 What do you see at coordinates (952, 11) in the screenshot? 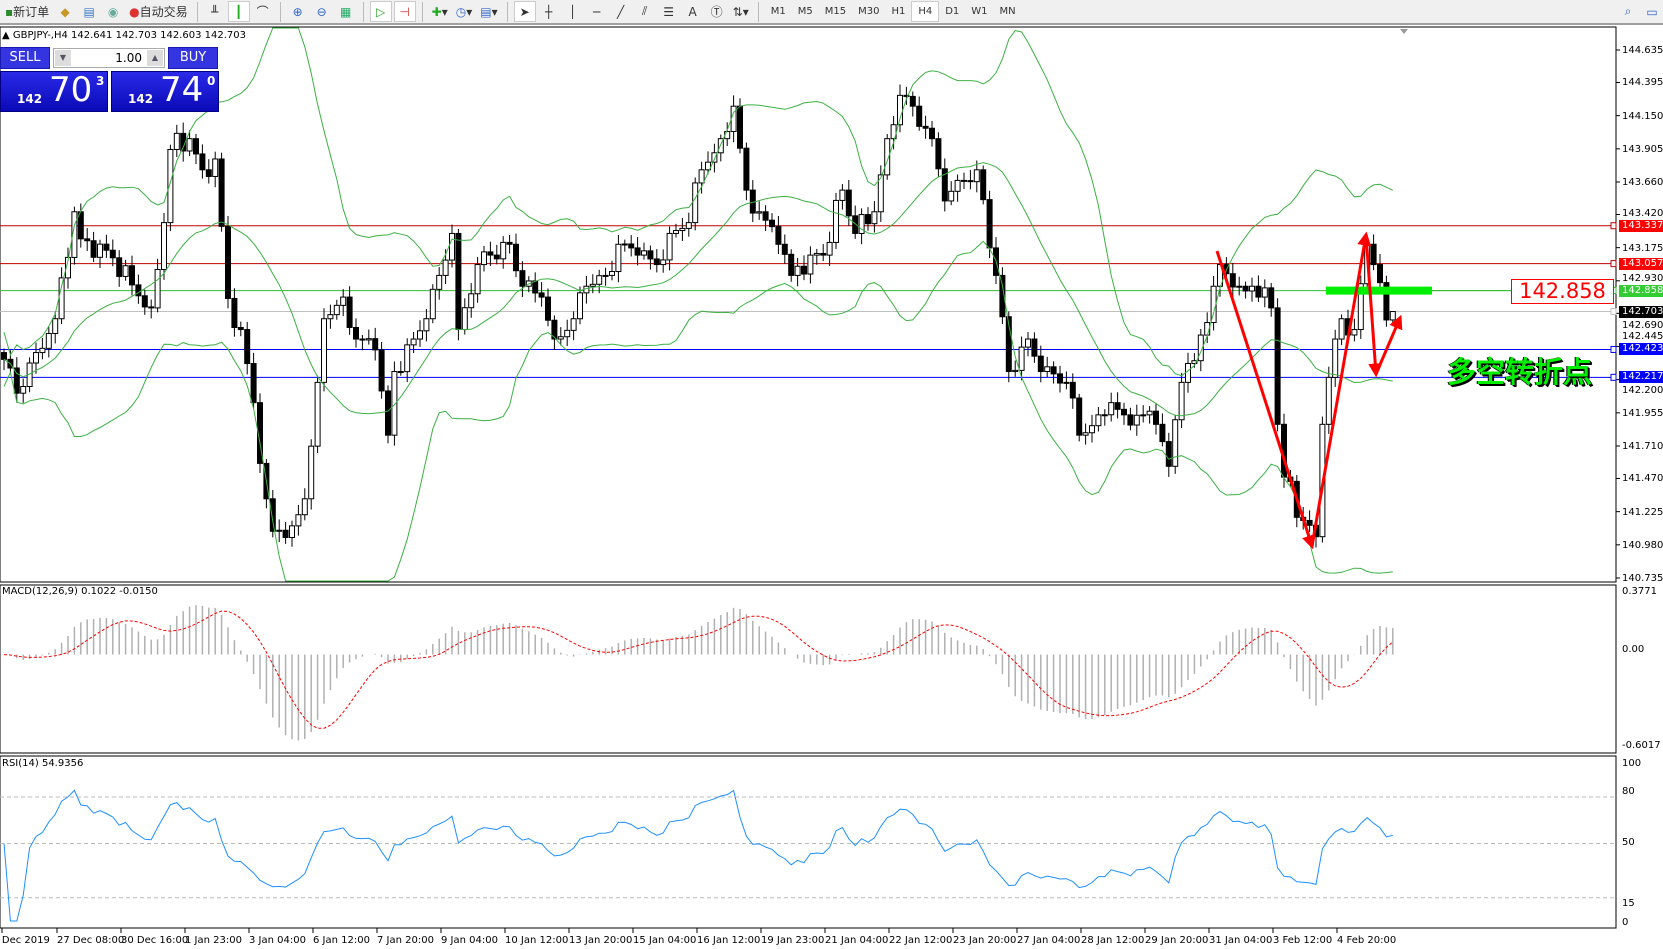
I see `timeframe-d1: D1` at bounding box center [952, 11].